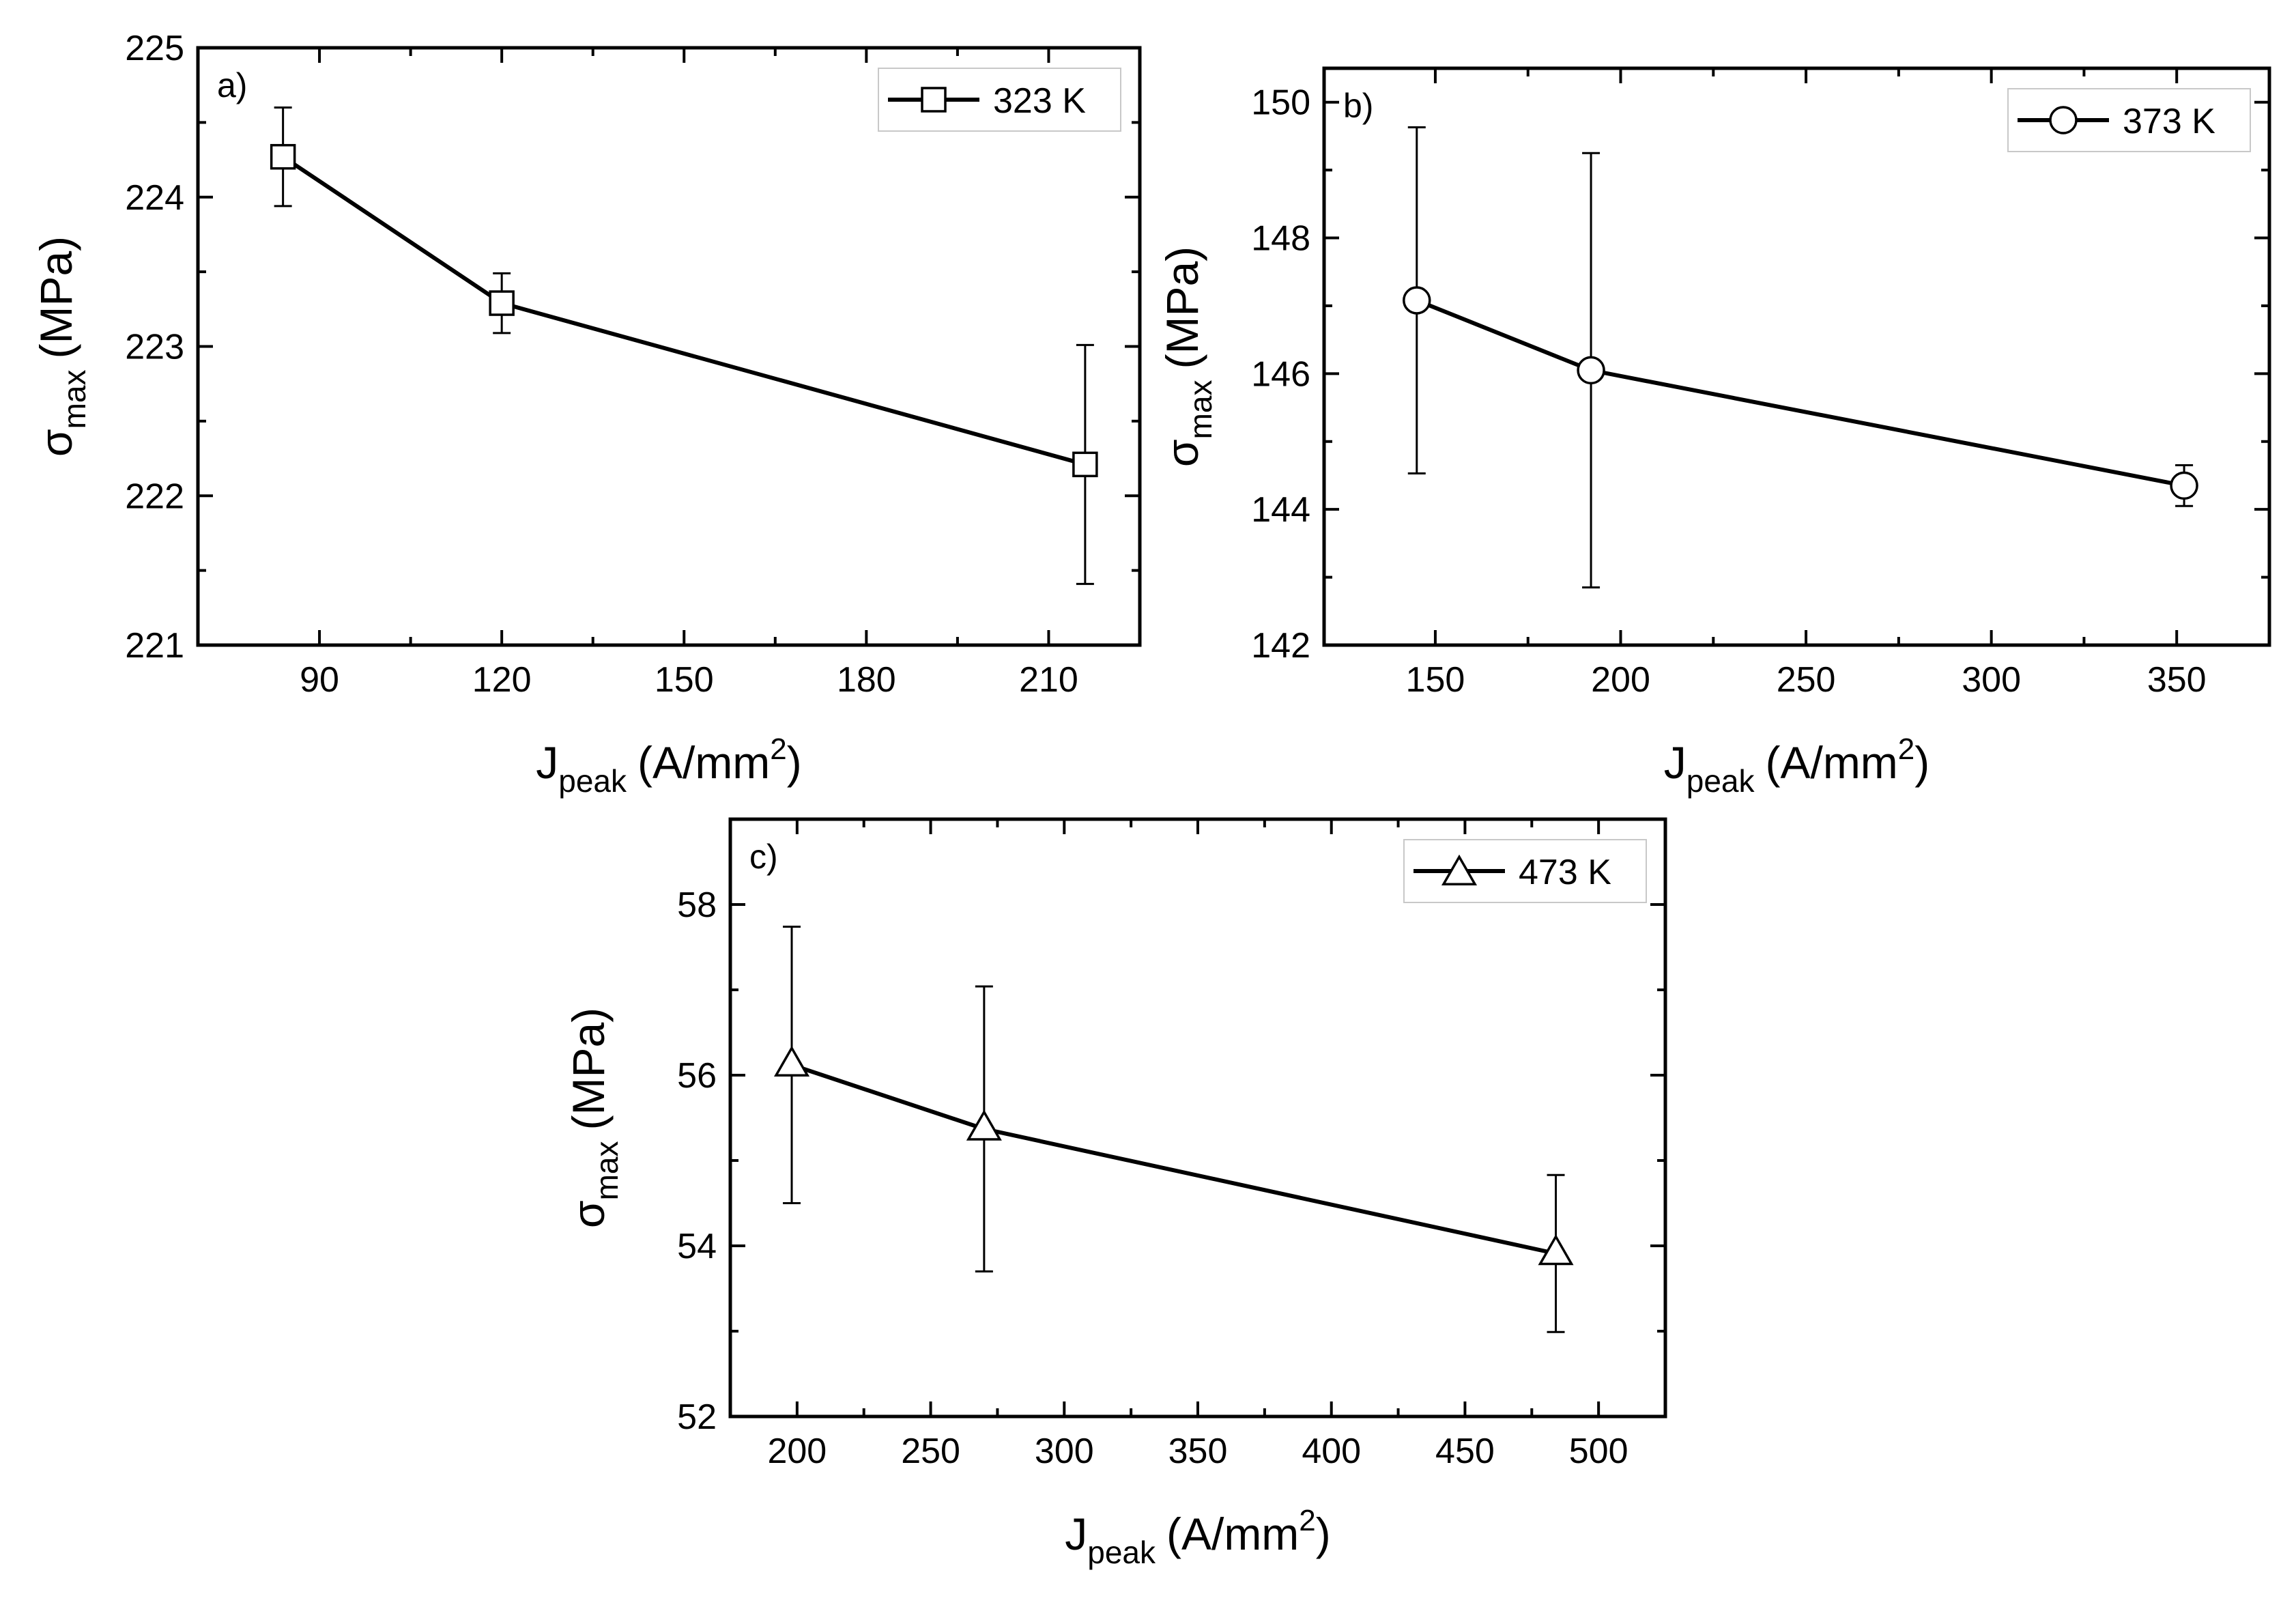  I want to click on x-tick-label: 120, so click(502, 680).